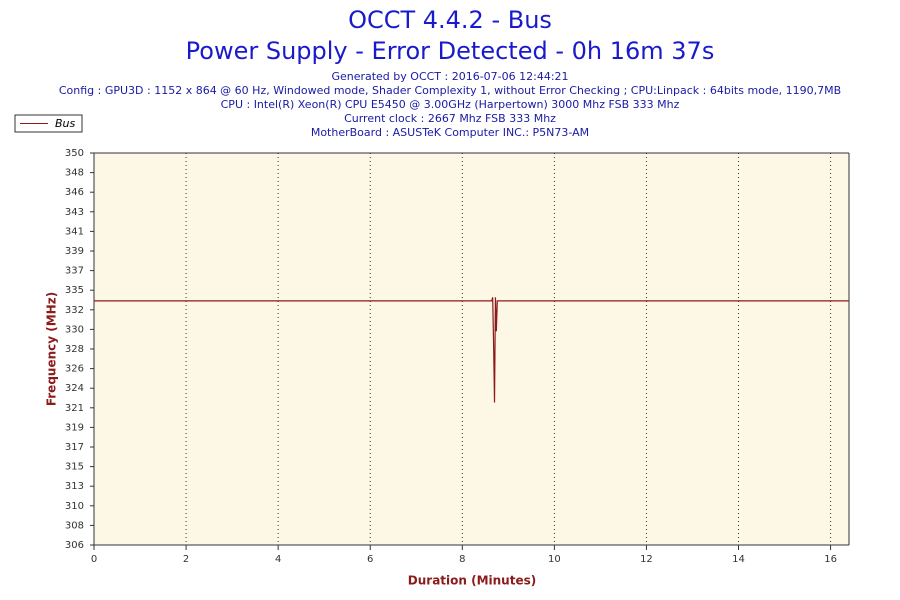 This screenshot has height=600, width=900. What do you see at coordinates (450, 20) in the screenshot?
I see `chart-title: OCCT 4.4.2 - Bus` at bounding box center [450, 20].